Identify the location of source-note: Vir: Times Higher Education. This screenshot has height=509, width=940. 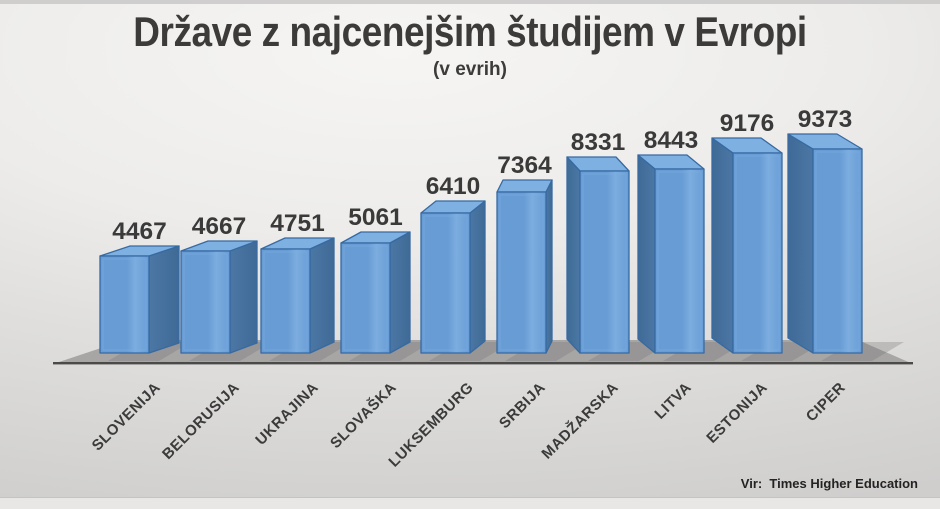
(829, 483).